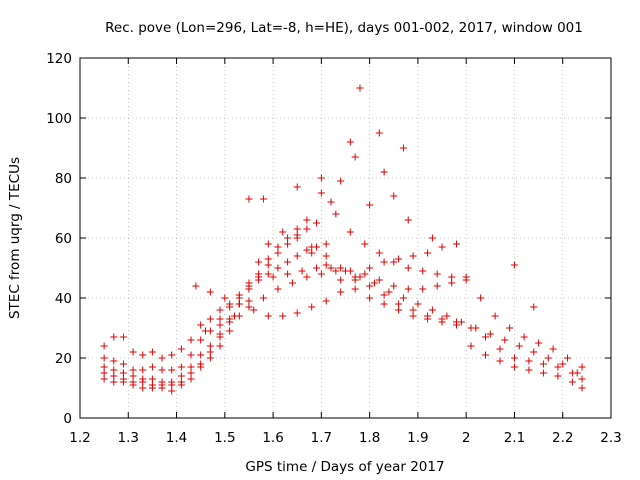  Describe the element at coordinates (63, 239) in the screenshot. I see `y-tick-label: 60` at that location.